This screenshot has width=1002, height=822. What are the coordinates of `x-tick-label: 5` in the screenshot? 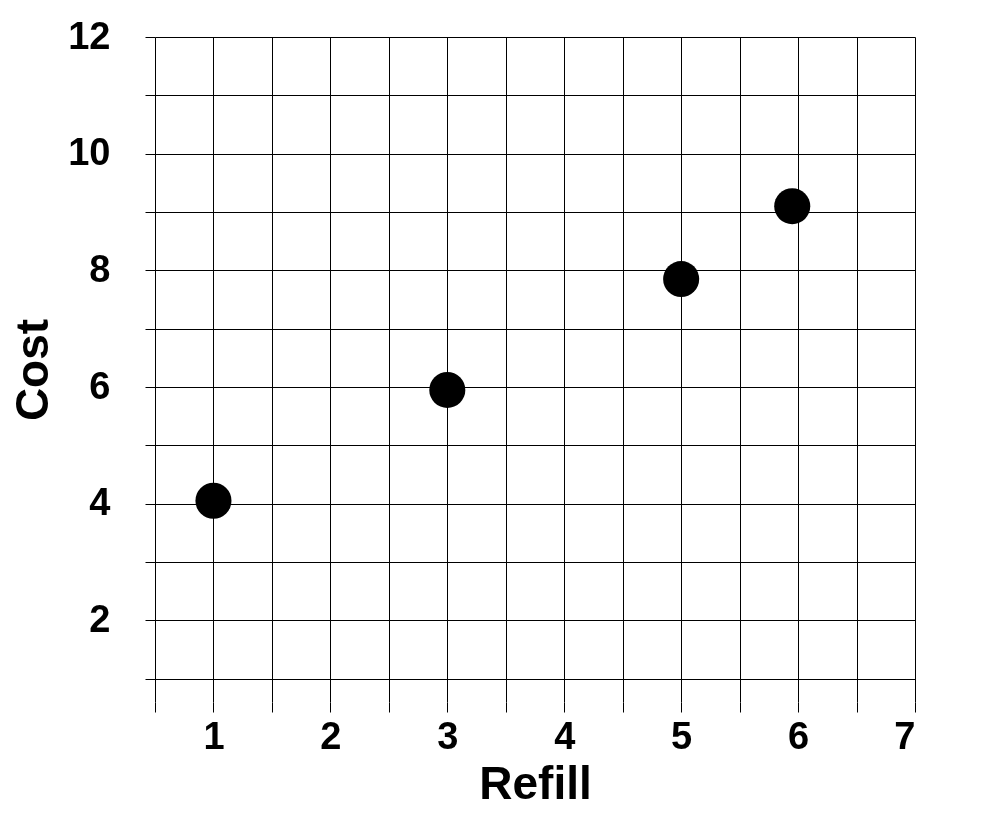 It's located at (682, 735).